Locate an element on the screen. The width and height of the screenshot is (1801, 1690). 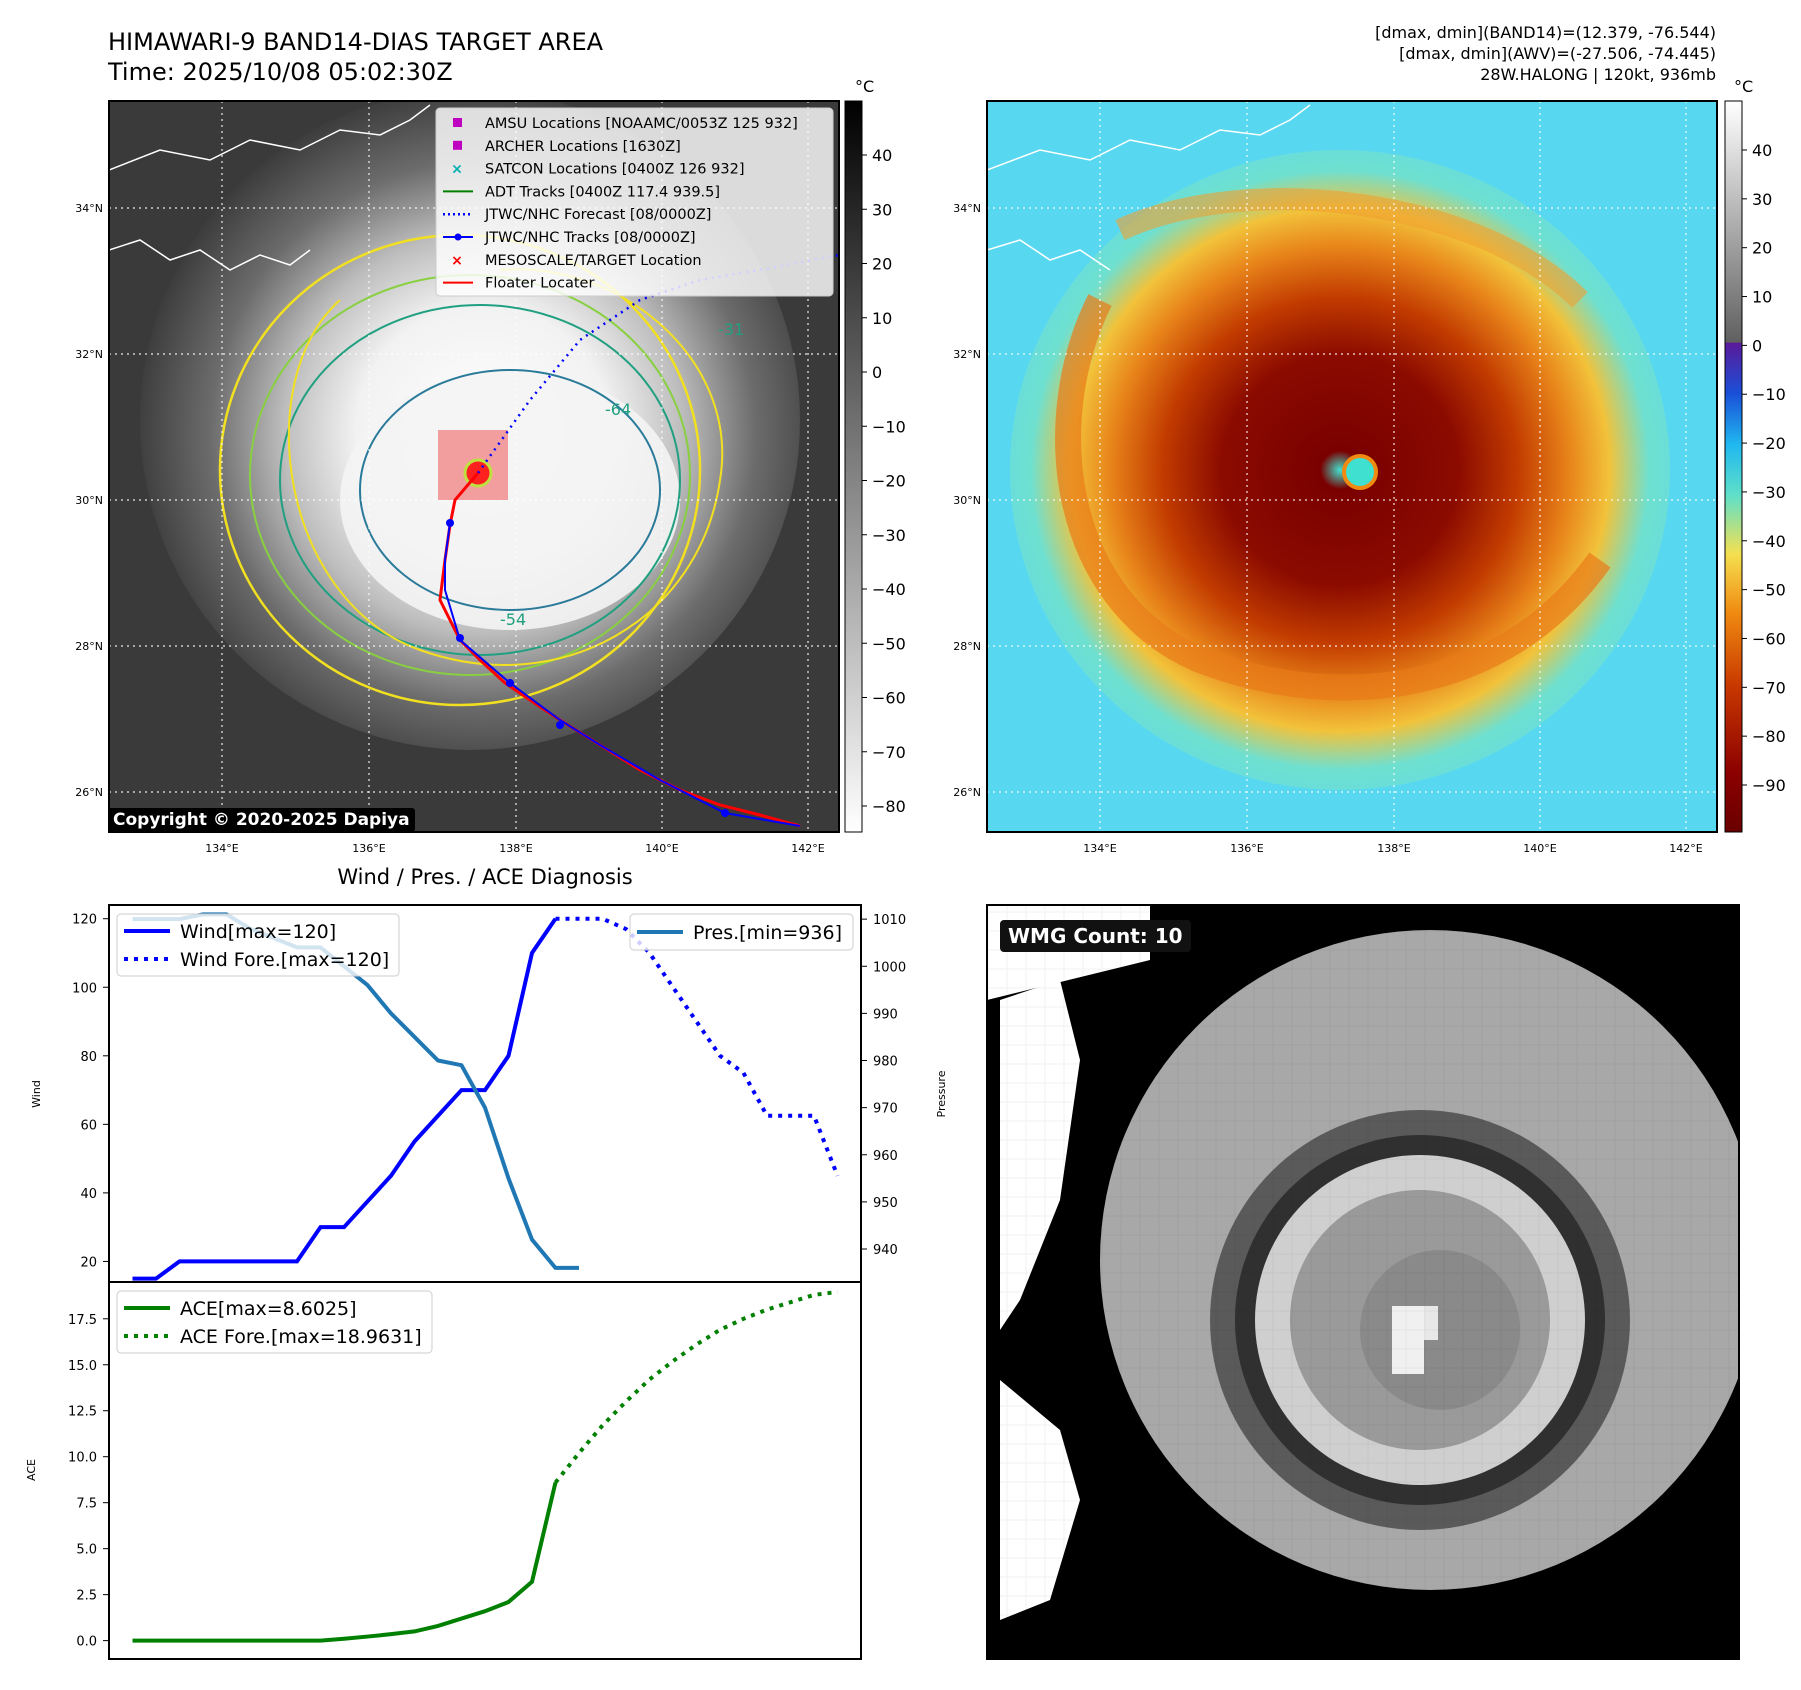
enhanced-colorbar-unit: °C is located at coordinates (1743, 86).